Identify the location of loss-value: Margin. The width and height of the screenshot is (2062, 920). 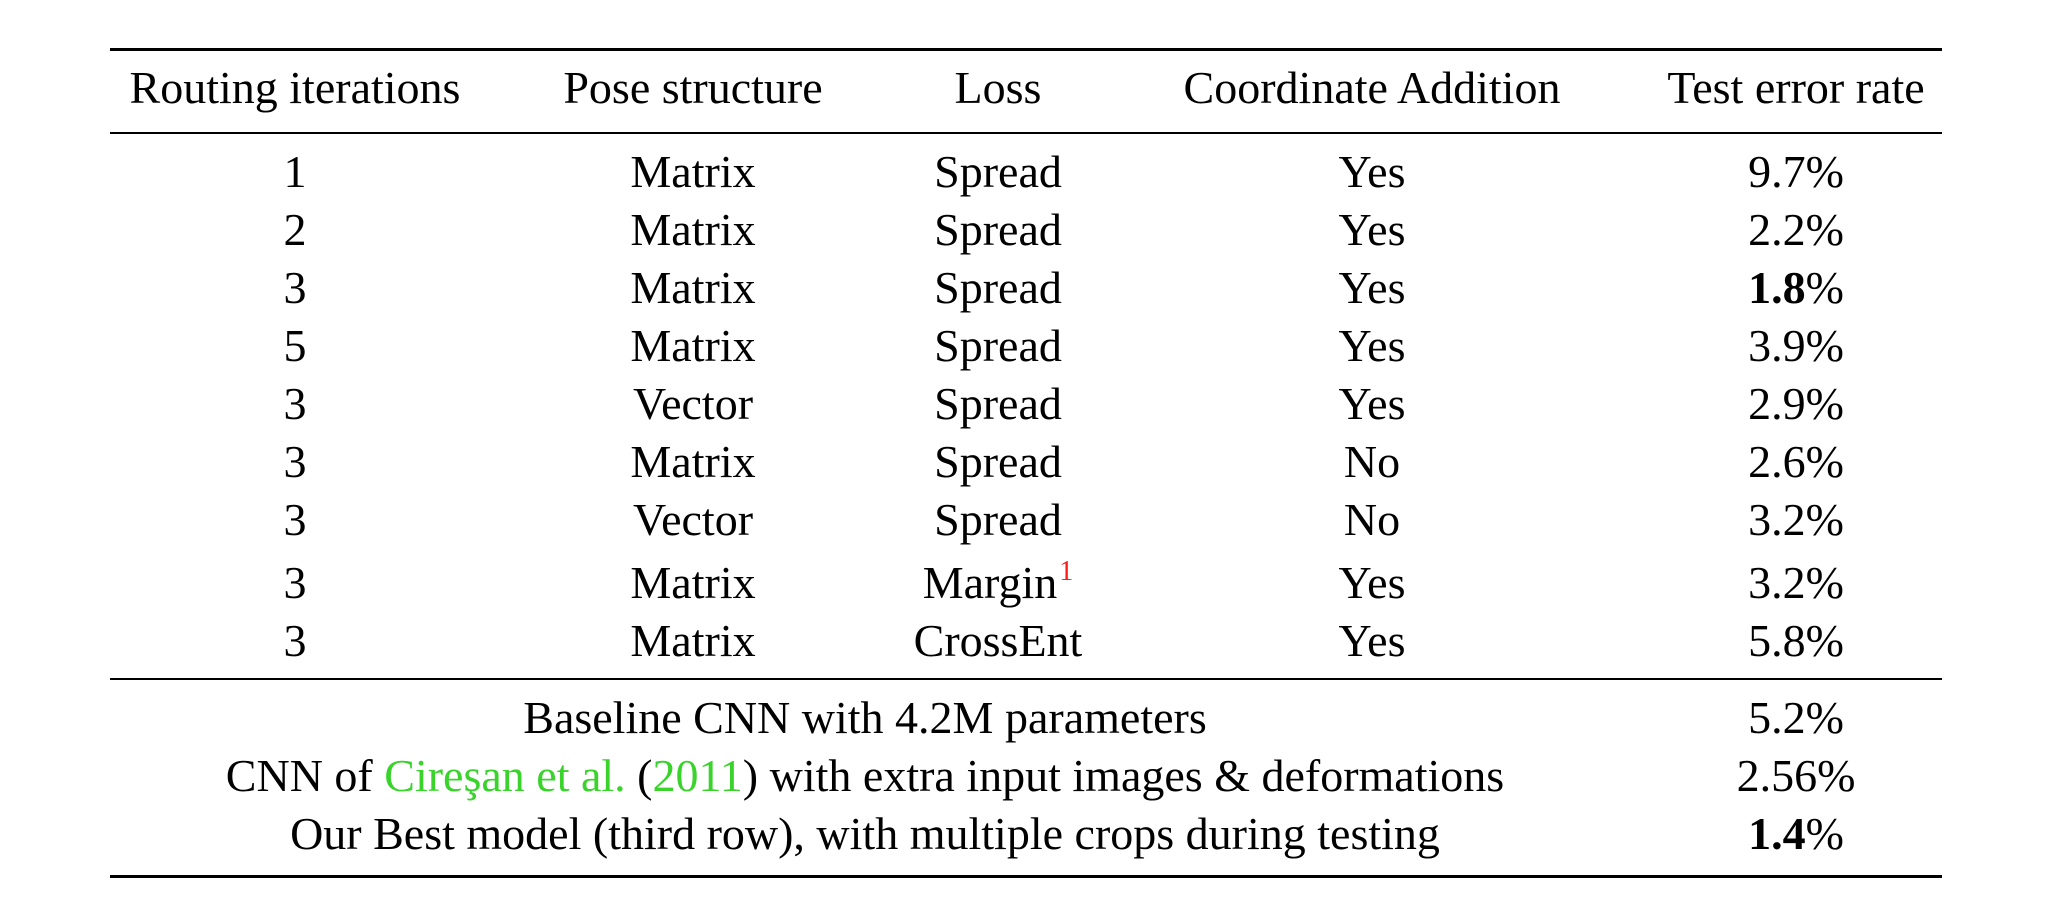
(990, 582).